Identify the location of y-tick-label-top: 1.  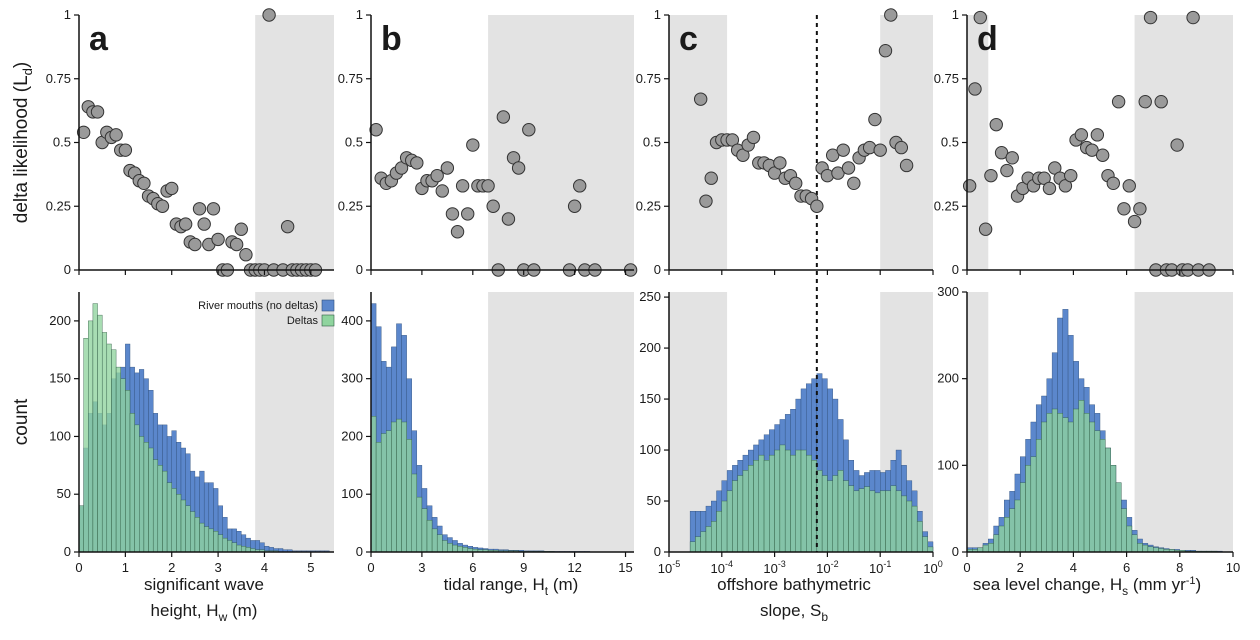
(955, 14).